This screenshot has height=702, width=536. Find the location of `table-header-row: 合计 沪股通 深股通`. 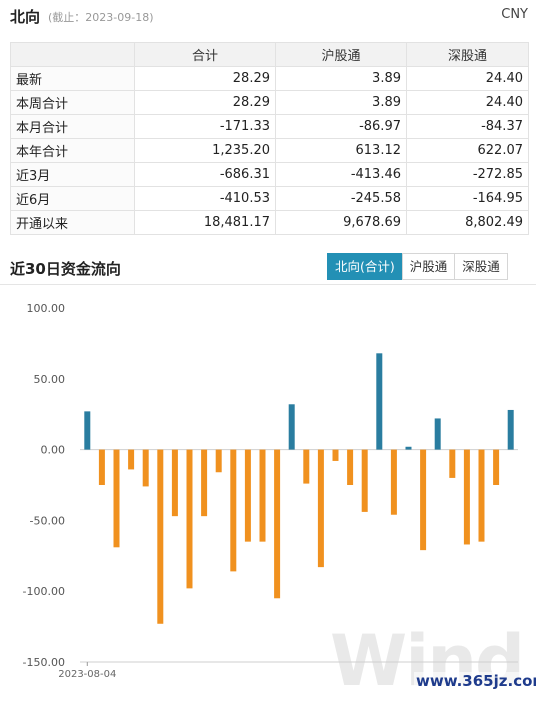

table-header-row: 合计 沪股通 深股通 is located at coordinates (269, 54).